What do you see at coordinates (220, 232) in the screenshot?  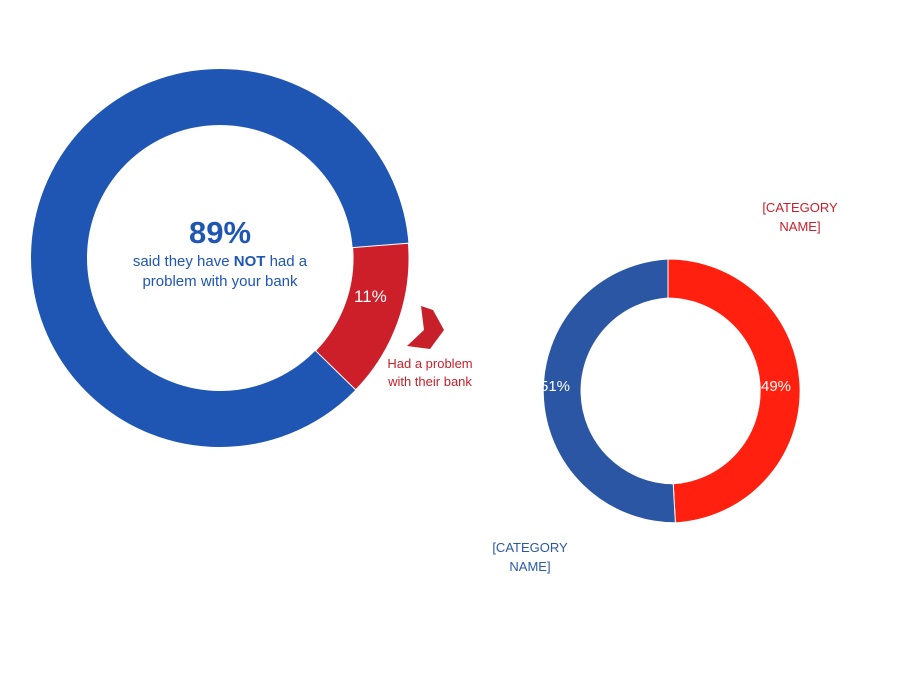 I see `main-percentage: 89%` at bounding box center [220, 232].